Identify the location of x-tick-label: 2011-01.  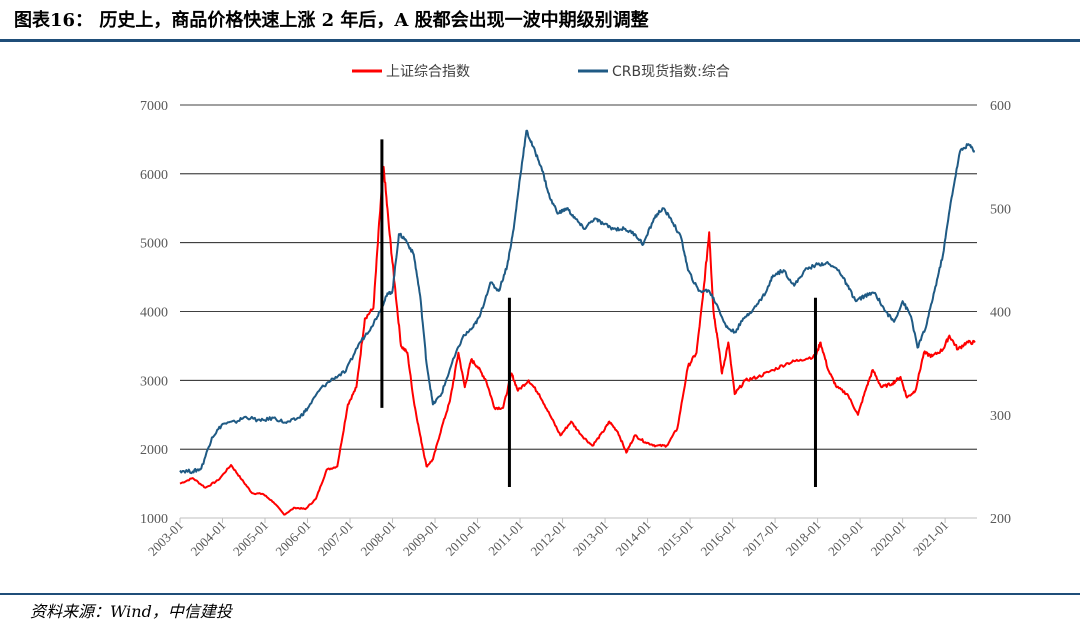
(505, 538).